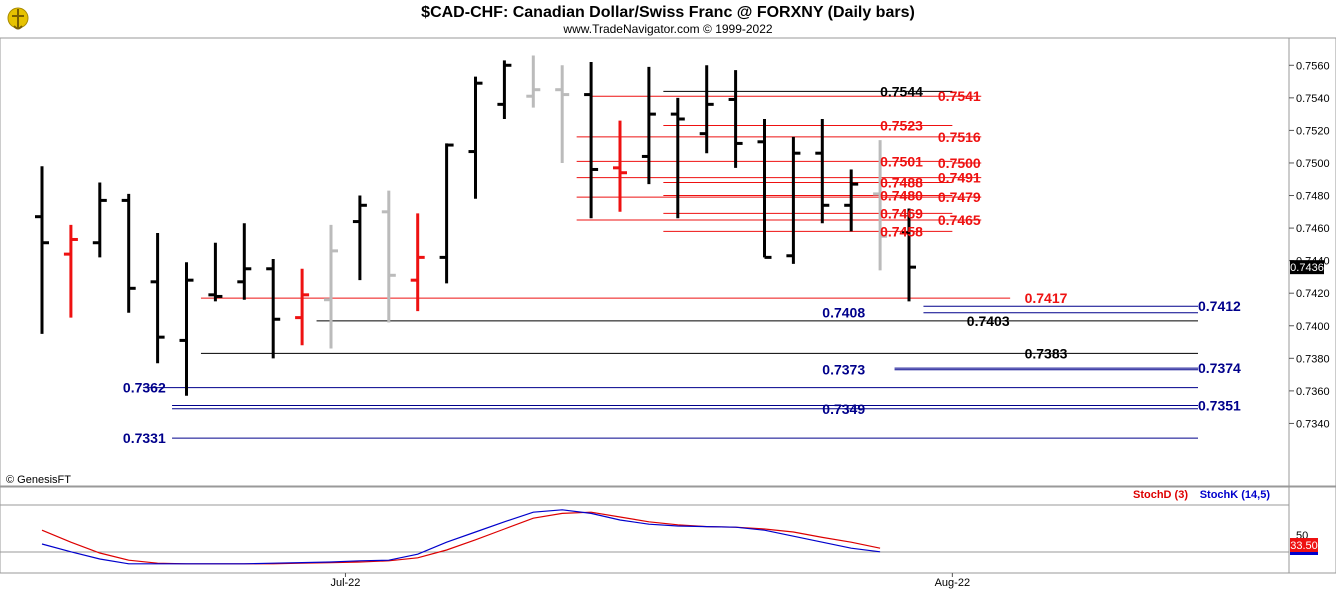  I want to click on date-tick-label: Jul-22, so click(345, 583).